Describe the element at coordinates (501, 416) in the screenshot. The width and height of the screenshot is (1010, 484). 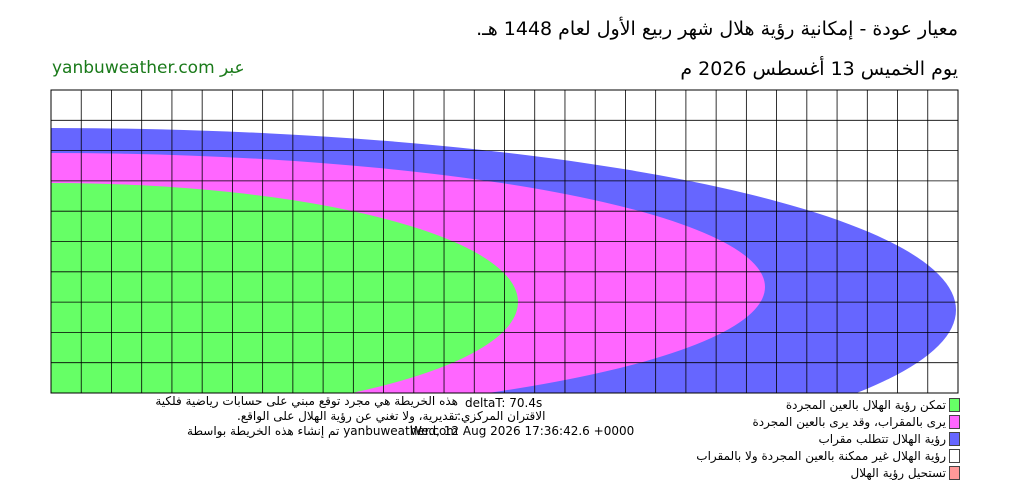
I see `conjunction-label: الاقتران المركزي:` at that location.